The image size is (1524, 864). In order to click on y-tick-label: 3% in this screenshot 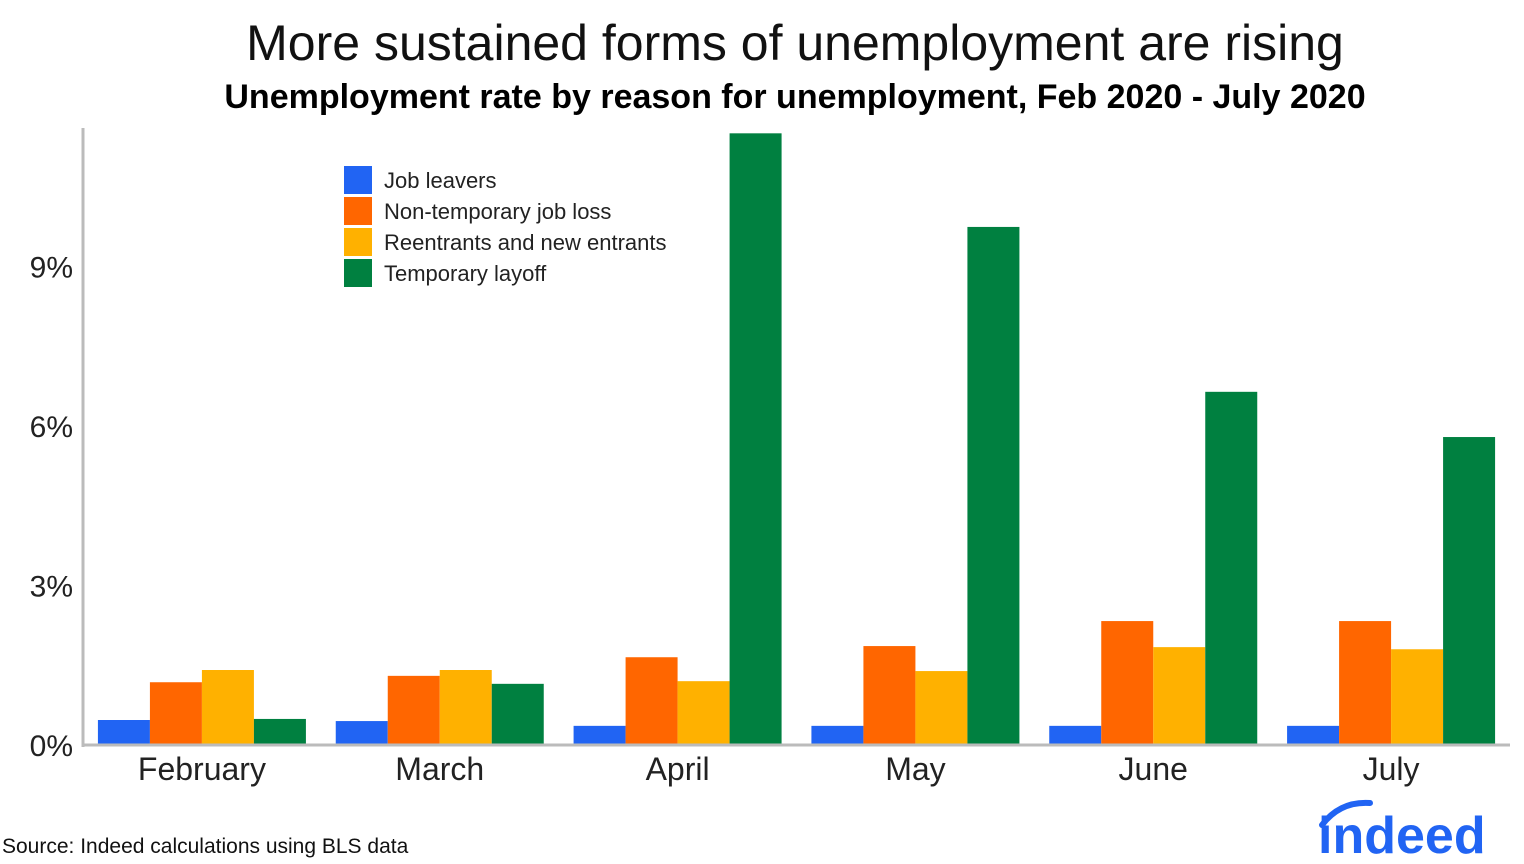, I will do `click(51, 586)`.